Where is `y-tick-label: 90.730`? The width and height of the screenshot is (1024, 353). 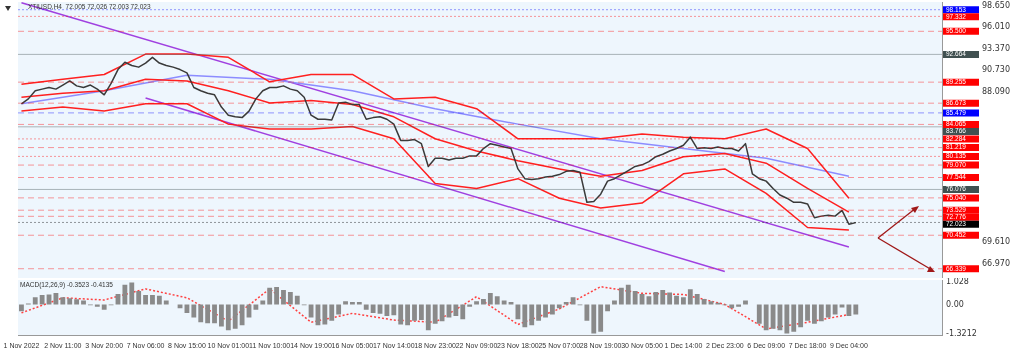
y-tick-label: 90.730 is located at coordinates (996, 70).